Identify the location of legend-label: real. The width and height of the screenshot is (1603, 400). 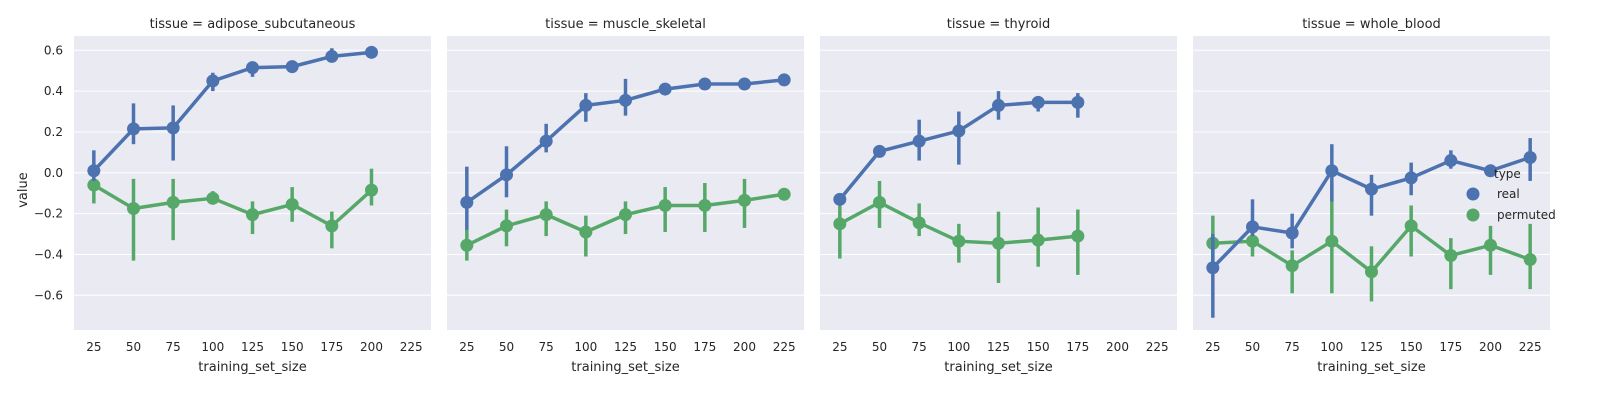
(1508, 194).